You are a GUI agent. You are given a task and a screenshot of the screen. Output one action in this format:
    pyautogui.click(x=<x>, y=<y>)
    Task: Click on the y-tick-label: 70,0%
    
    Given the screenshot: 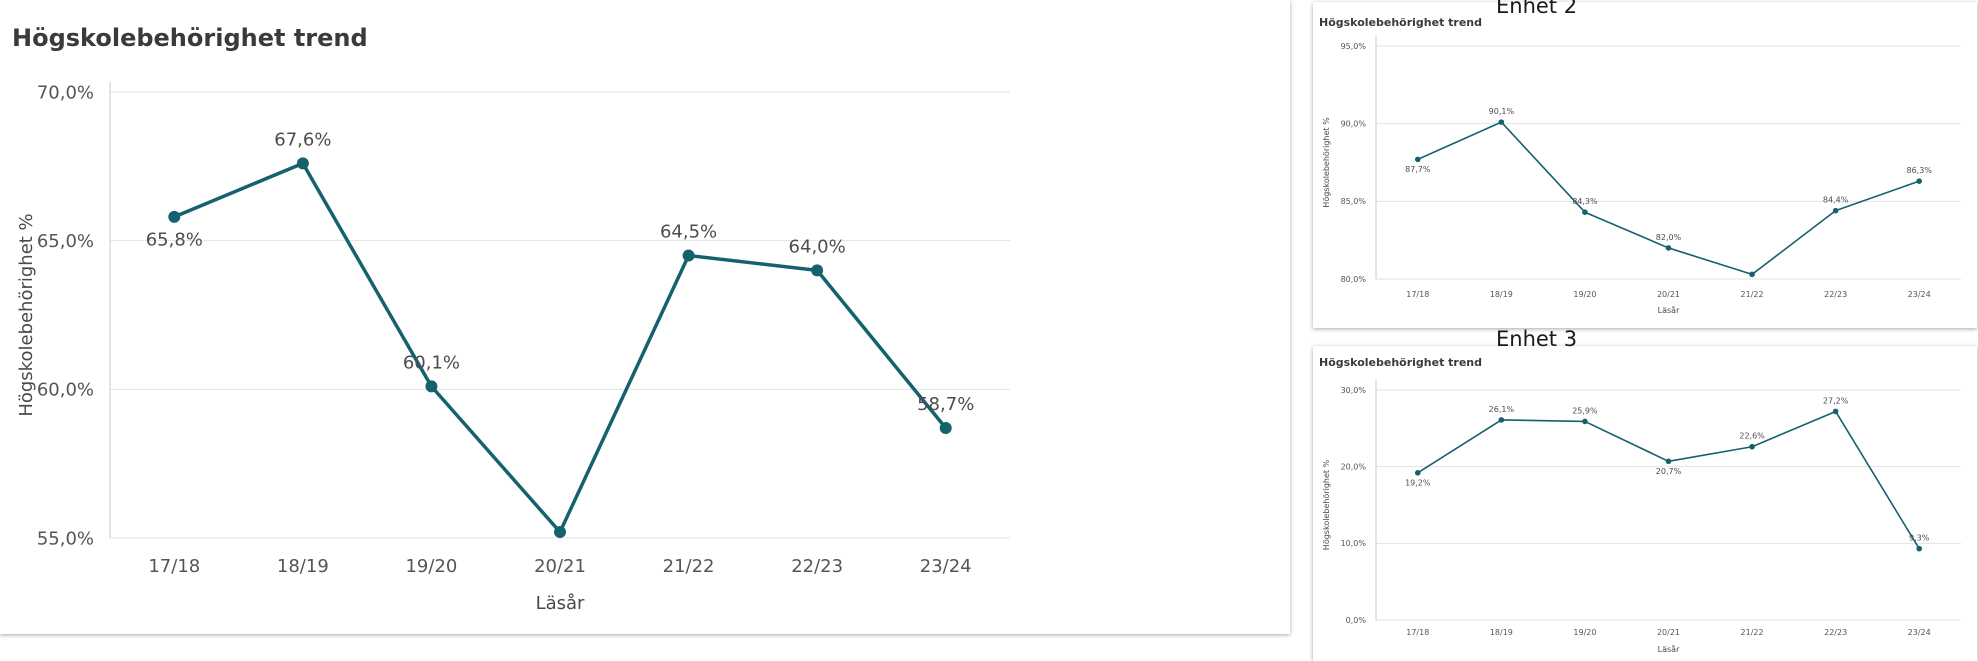 What is the action you would take?
    pyautogui.click(x=65, y=92)
    